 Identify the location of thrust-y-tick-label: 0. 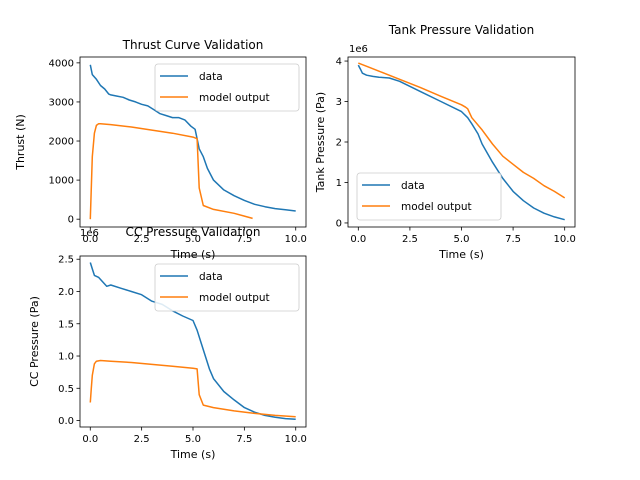
(71, 220).